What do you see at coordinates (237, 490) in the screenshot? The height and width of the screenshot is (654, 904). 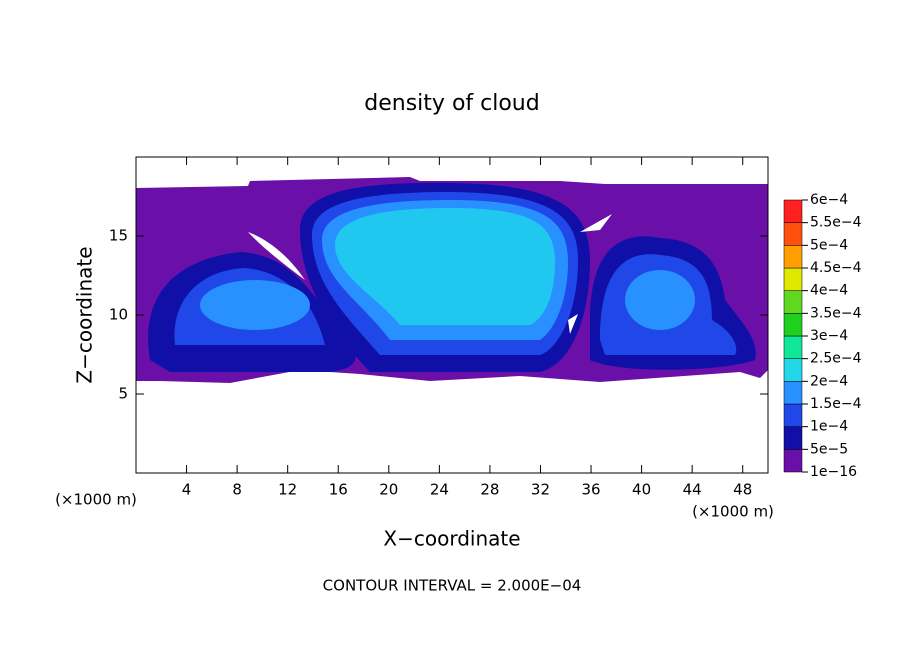 I see `x-tick-label: 8` at bounding box center [237, 490].